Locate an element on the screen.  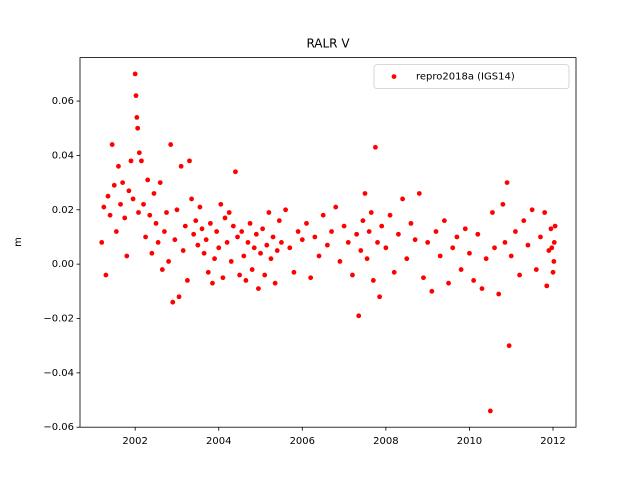
x-tick-label: 2004 is located at coordinates (218, 441).